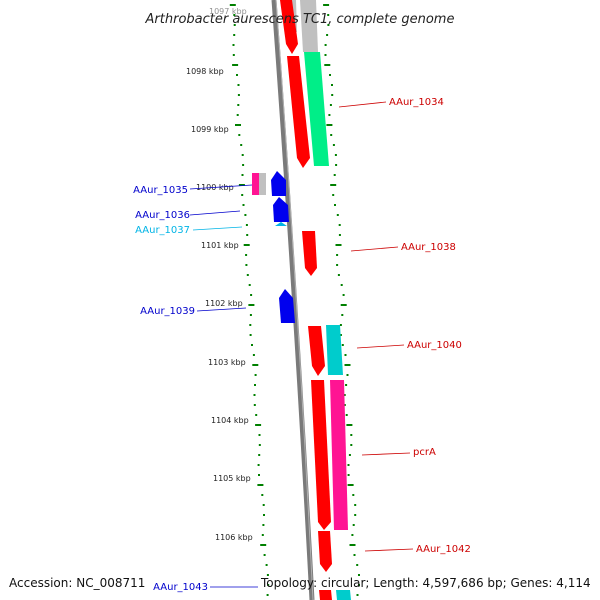 The image size is (600, 600). Describe the element at coordinates (424, 452) in the screenshot. I see `gene-label-pcra: pcrA` at that location.